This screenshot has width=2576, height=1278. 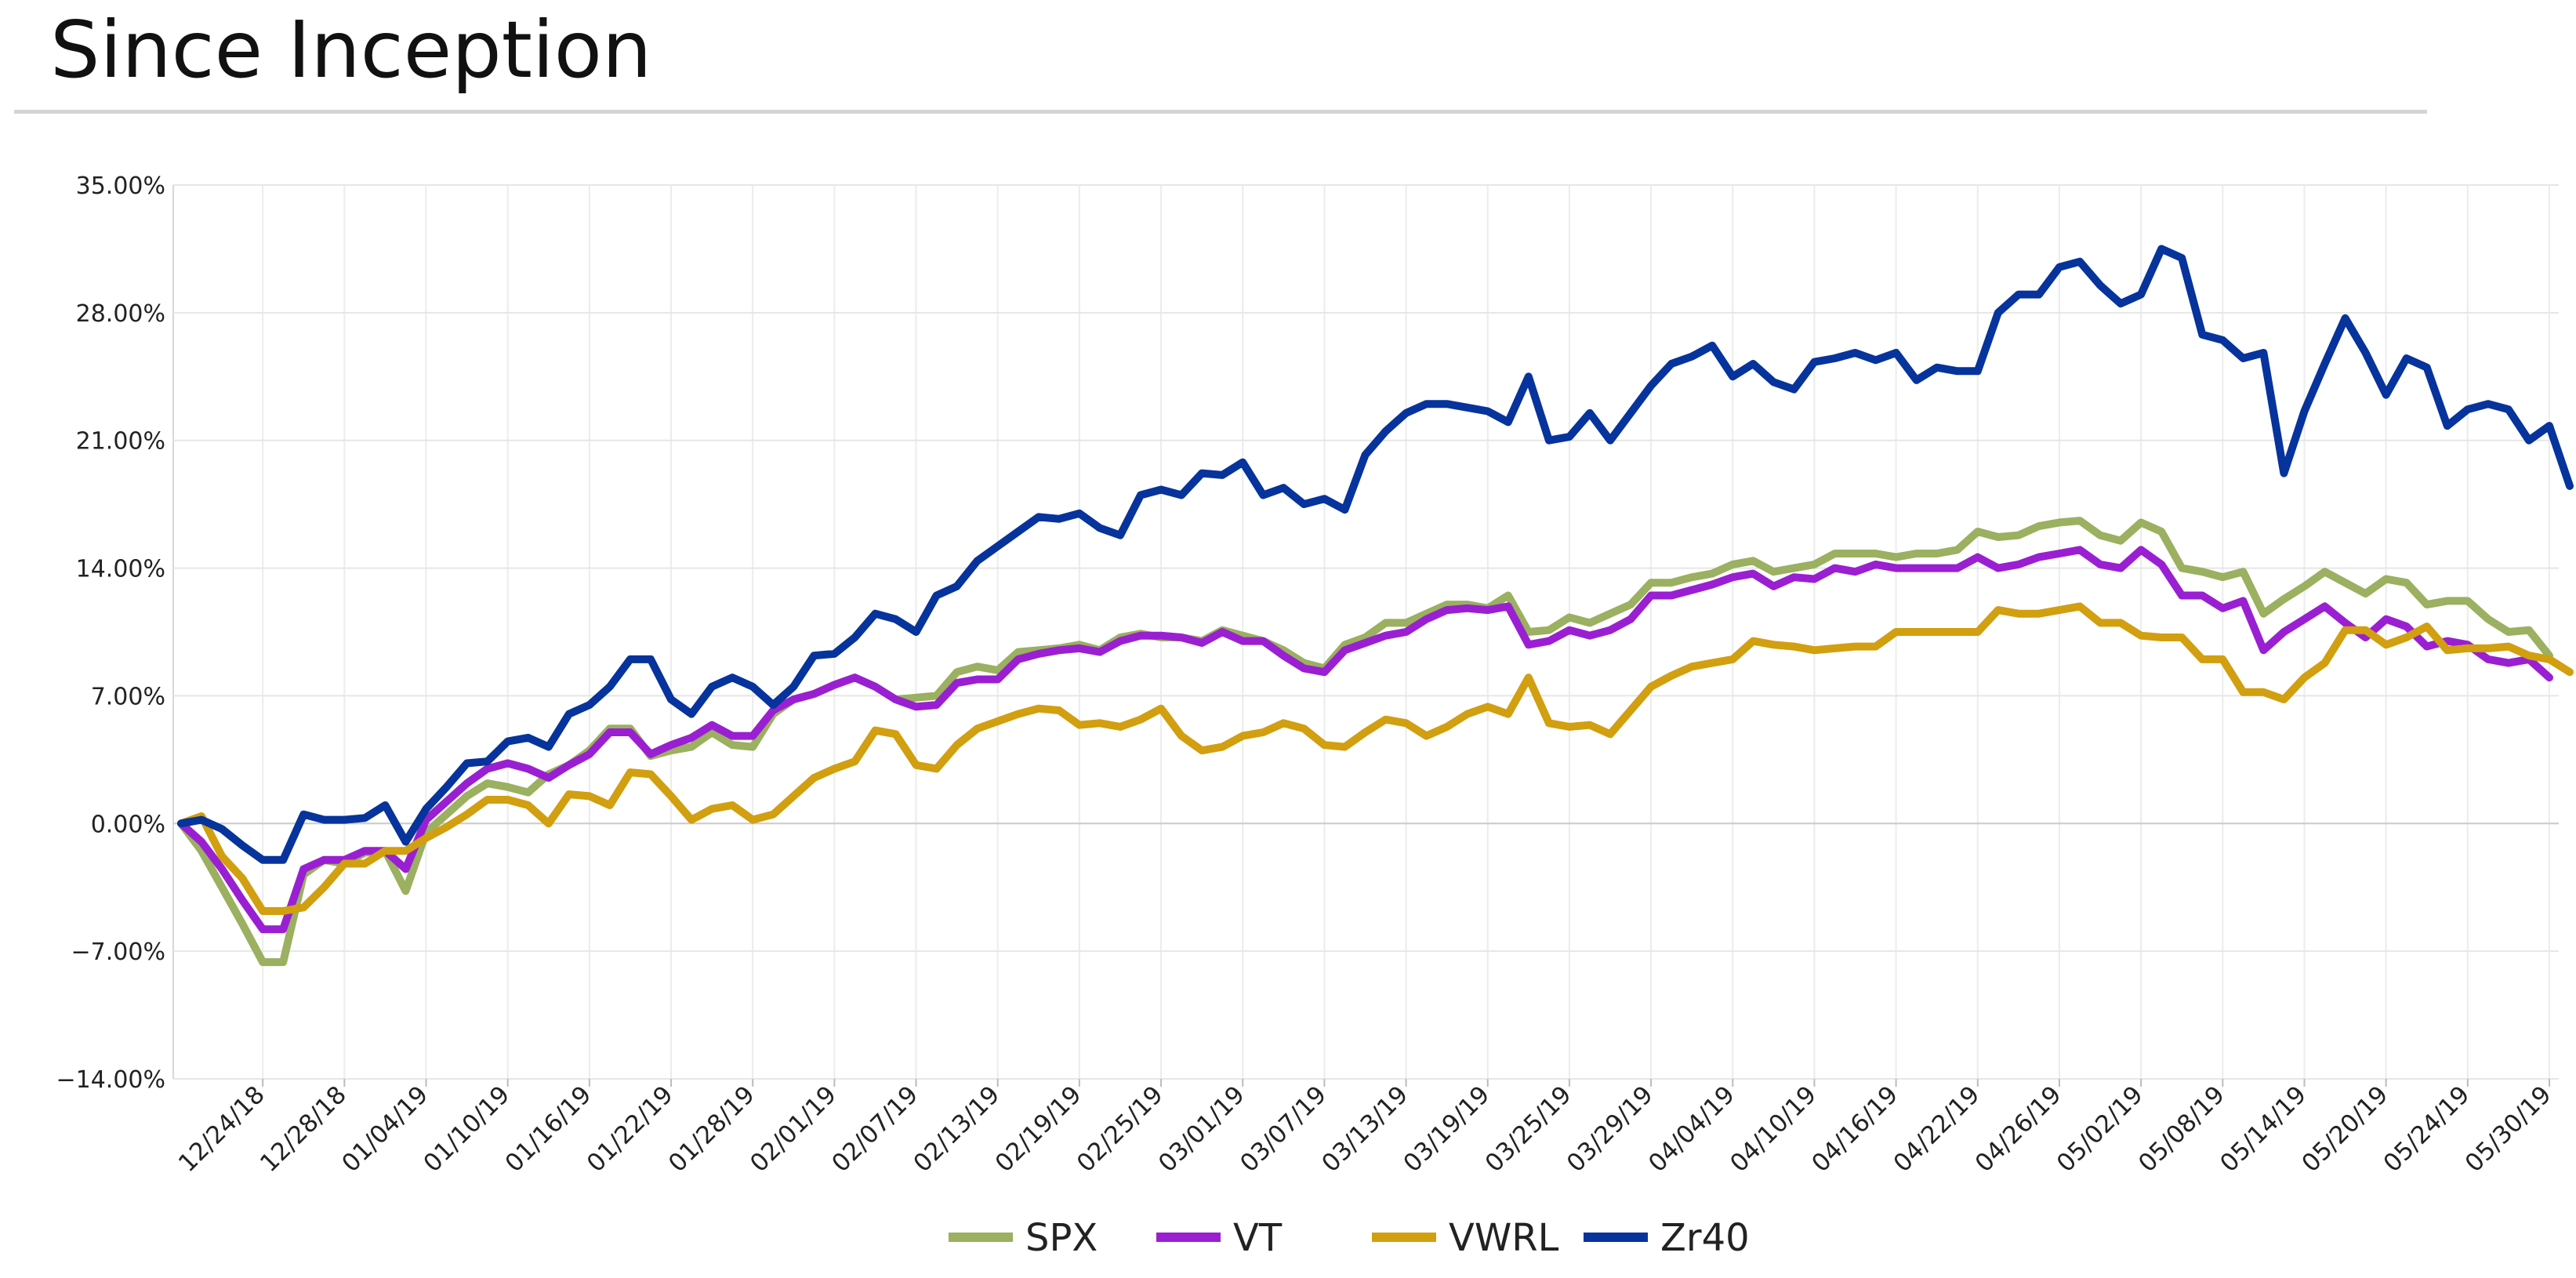 What do you see at coordinates (385, 1129) in the screenshot?
I see `x-tick-label: 01/04/19` at bounding box center [385, 1129].